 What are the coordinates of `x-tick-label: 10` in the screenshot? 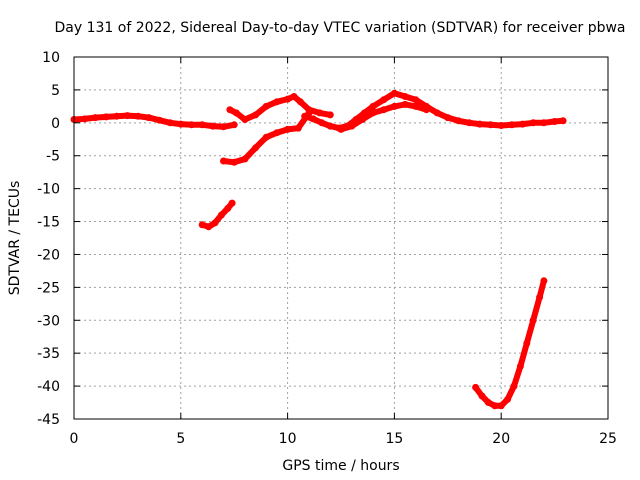 It's located at (288, 439).